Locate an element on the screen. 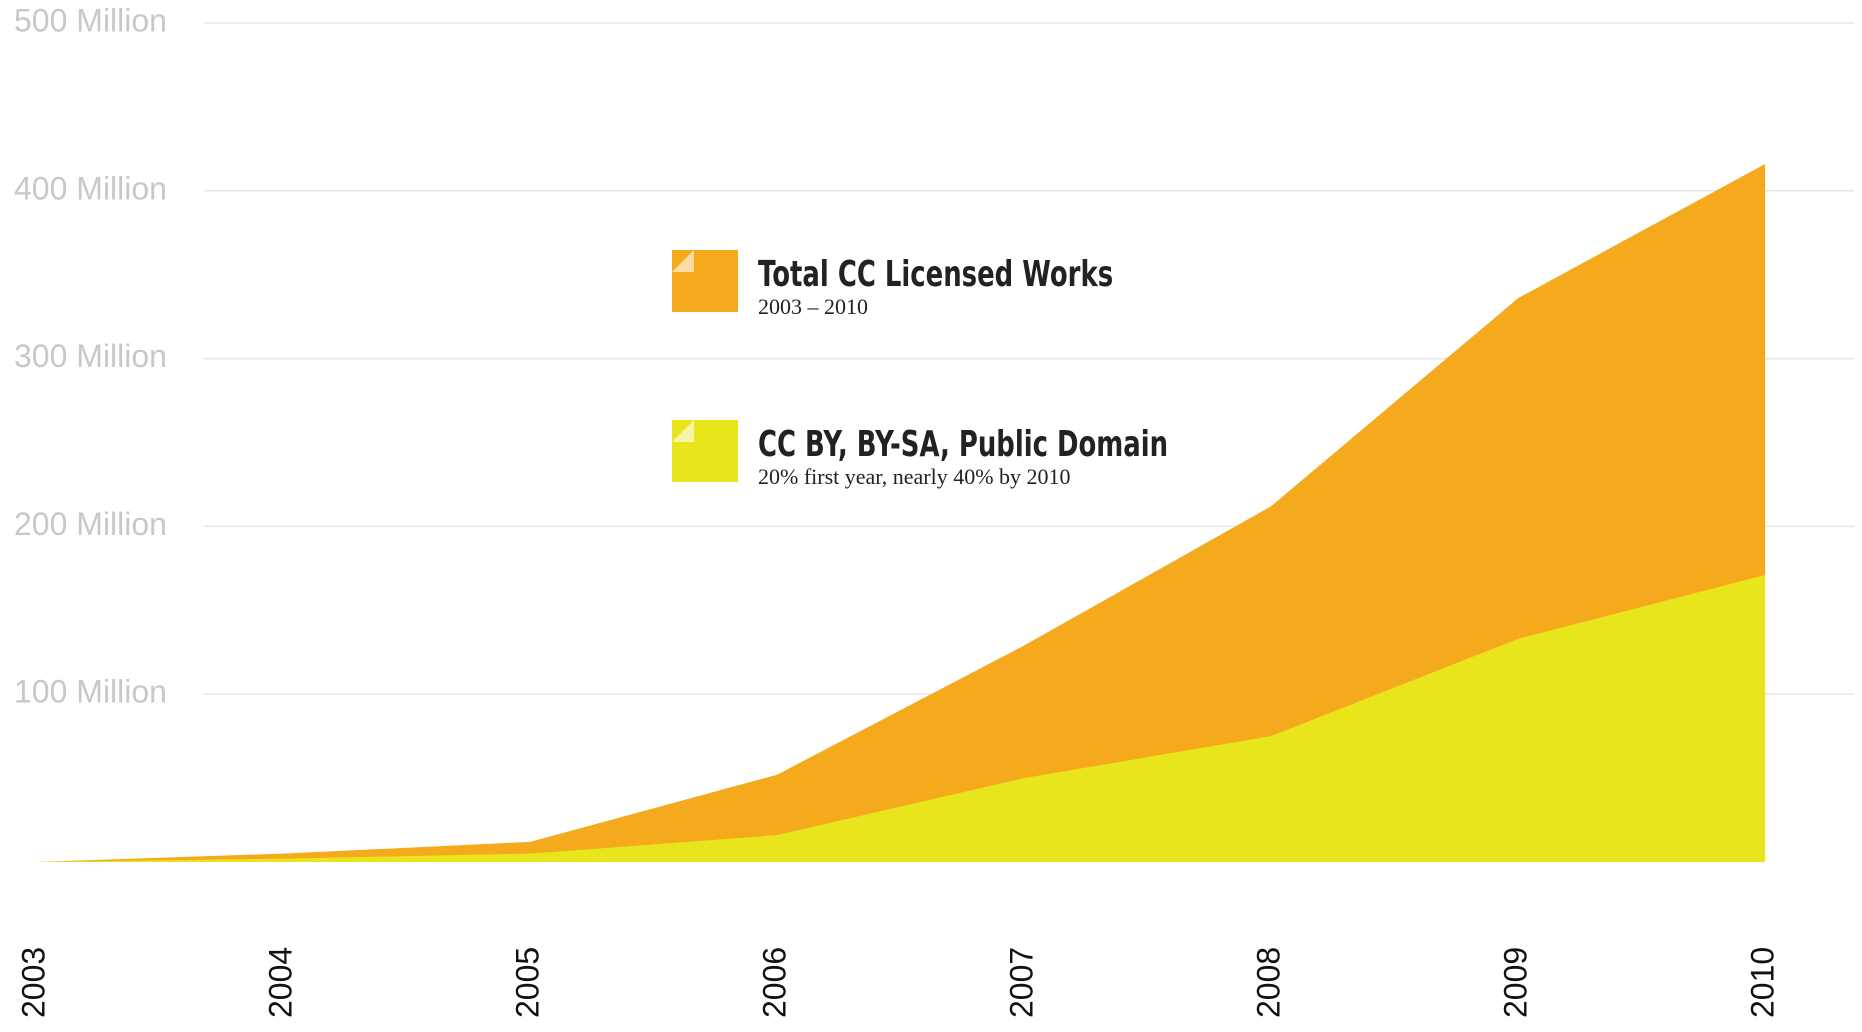 The image size is (1862, 1032). y-tick-label: 300 Million is located at coordinates (90, 356).